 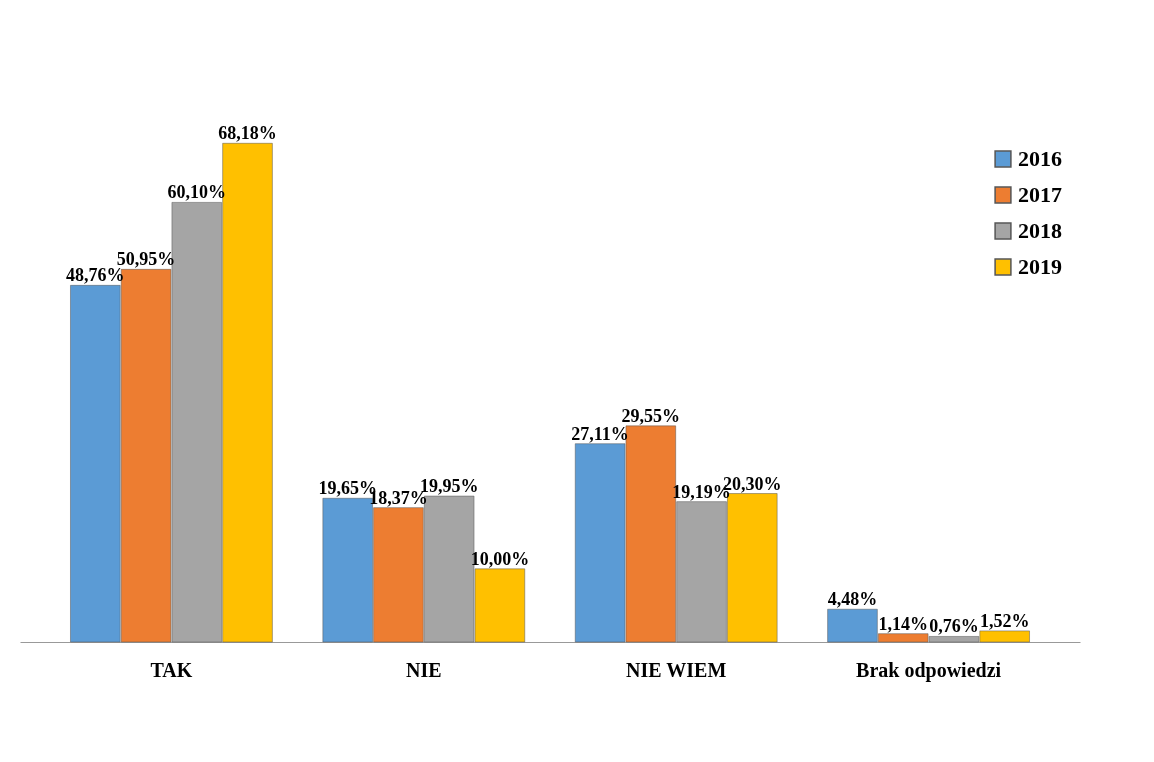 What do you see at coordinates (1040, 194) in the screenshot?
I see `legend-label: 2017` at bounding box center [1040, 194].